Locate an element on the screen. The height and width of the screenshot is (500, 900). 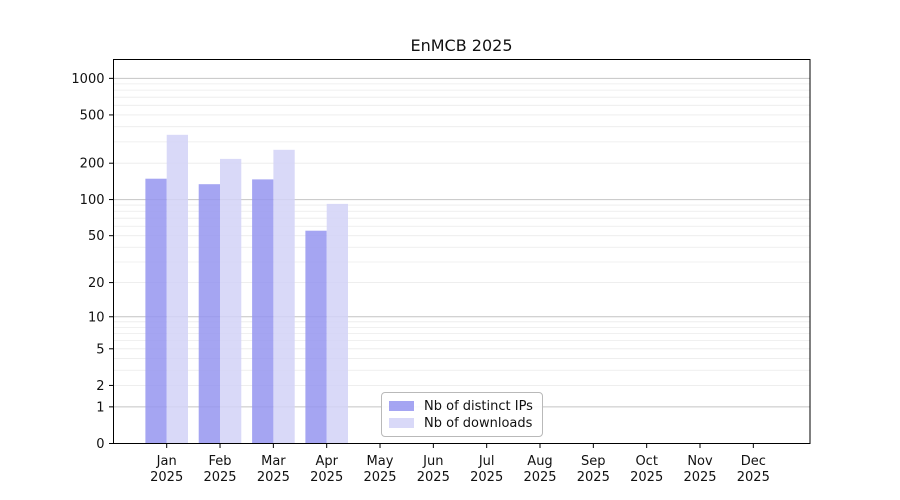
bar-distinct-ips-apr is located at coordinates (316, 337).